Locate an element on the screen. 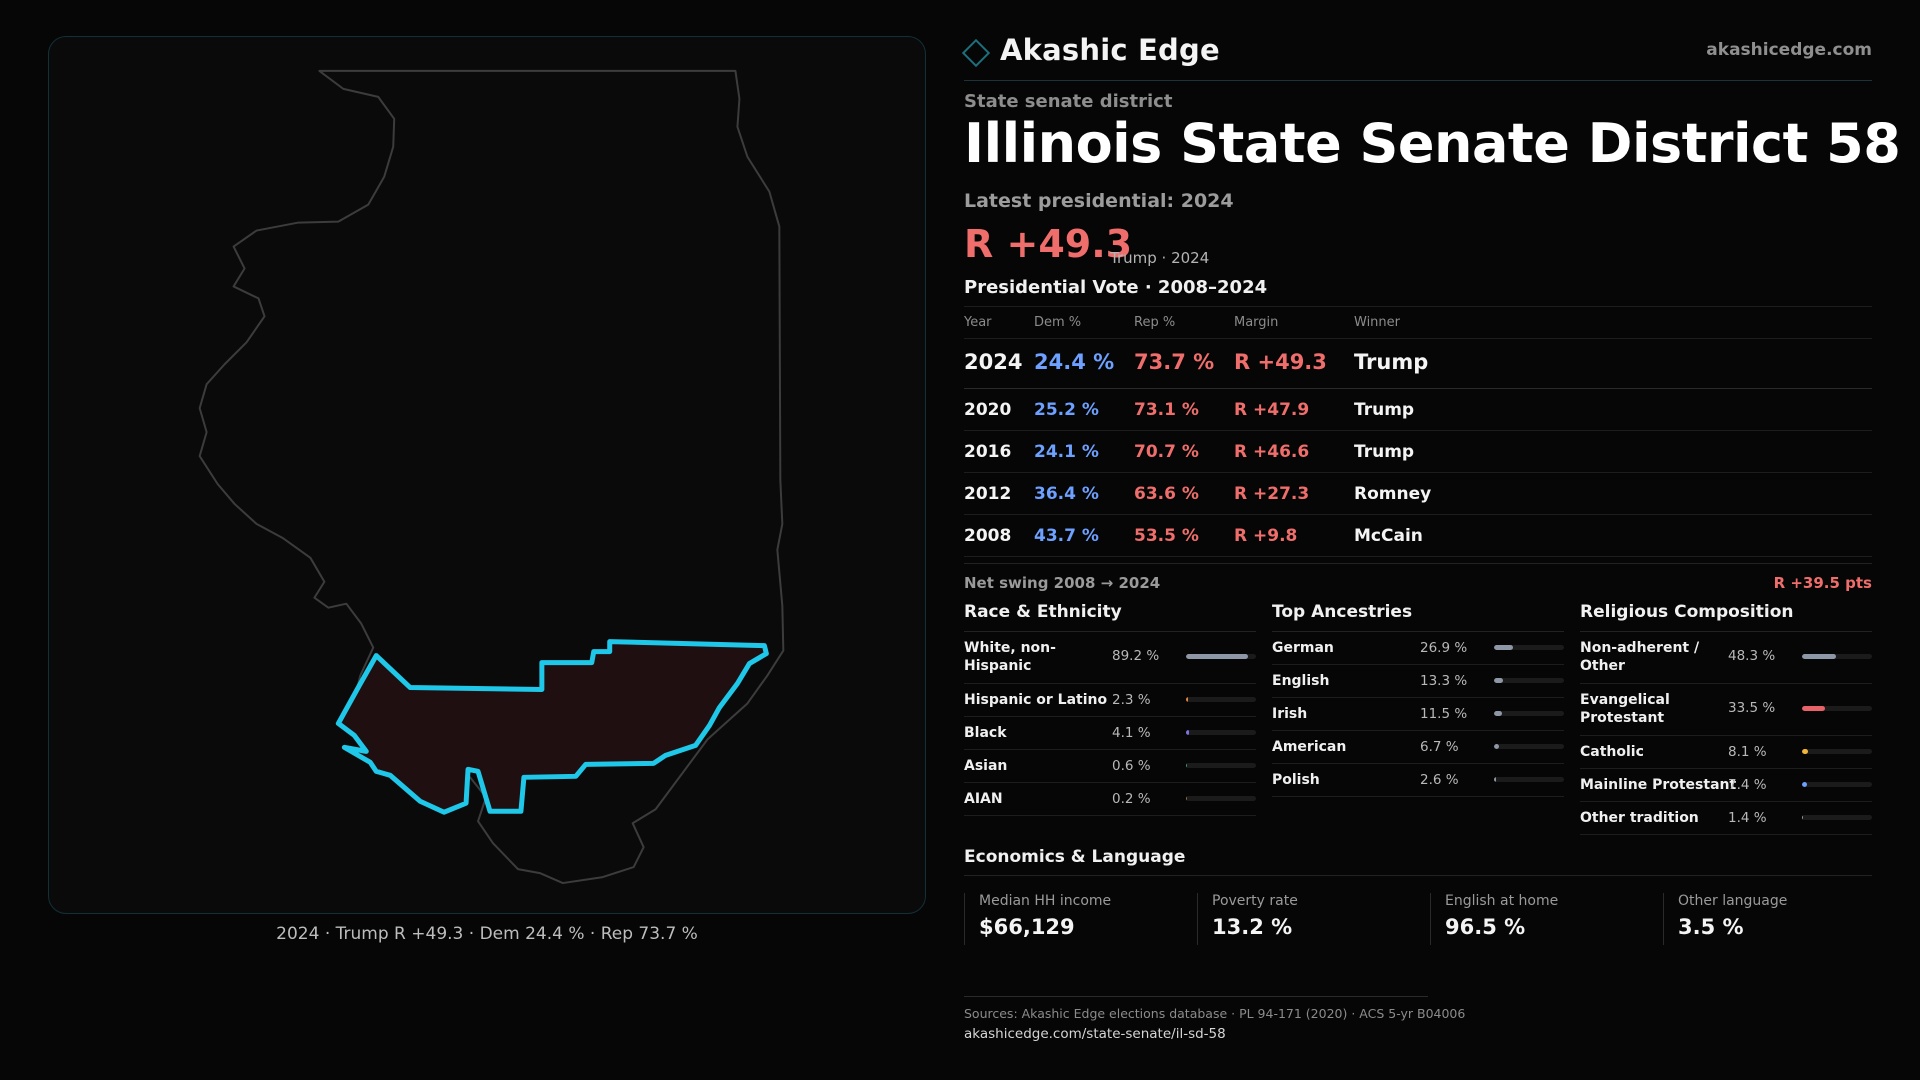 Image resolution: width=1920 pixels, height=1080 pixels. race-label: AIAN is located at coordinates (983, 799).